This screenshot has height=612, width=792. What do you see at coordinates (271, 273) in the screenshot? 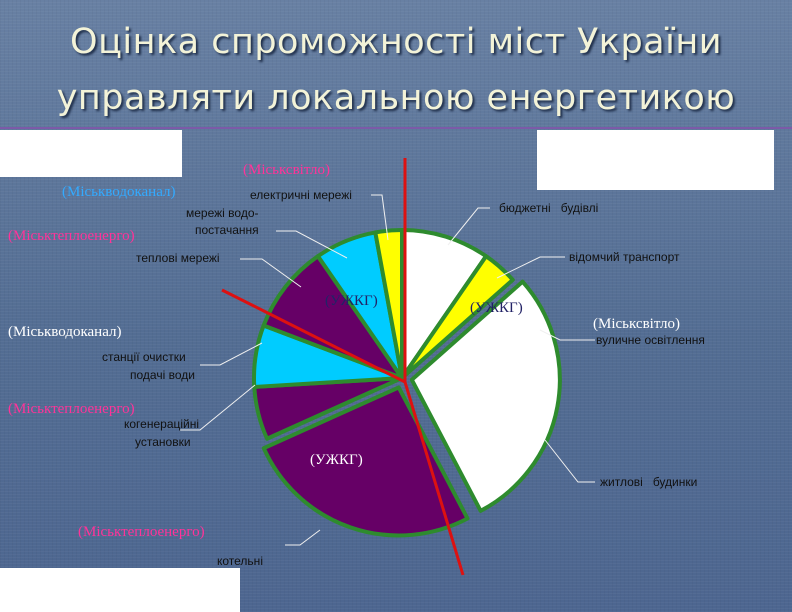
I see `leader-line-heat-network` at bounding box center [271, 273].